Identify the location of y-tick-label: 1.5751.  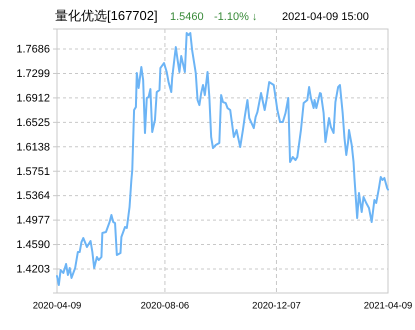
(33, 172).